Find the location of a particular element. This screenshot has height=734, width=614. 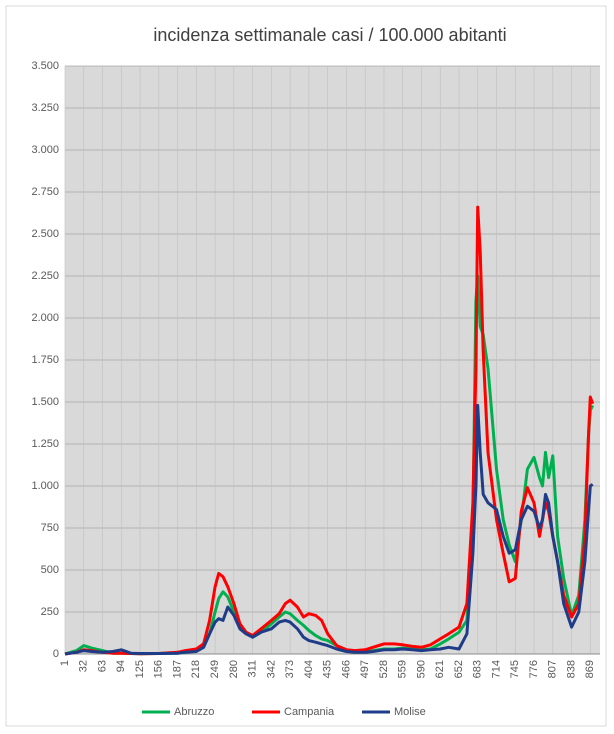

x-tick-label: 466 is located at coordinates (346, 669).